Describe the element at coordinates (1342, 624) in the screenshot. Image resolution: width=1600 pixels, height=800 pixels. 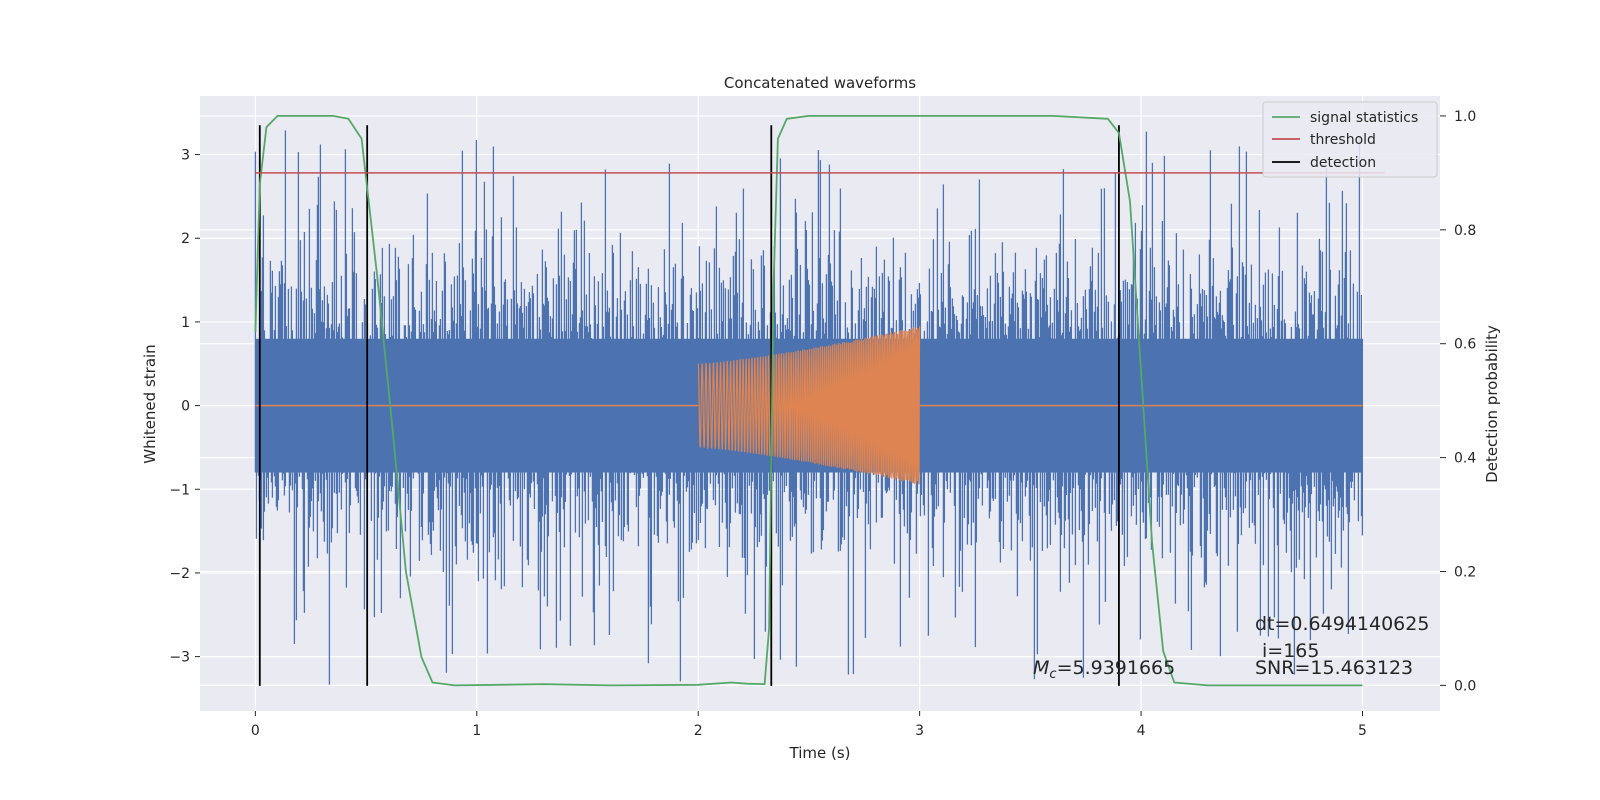
I see `dt-annotation: dt=0.6494140625` at that location.